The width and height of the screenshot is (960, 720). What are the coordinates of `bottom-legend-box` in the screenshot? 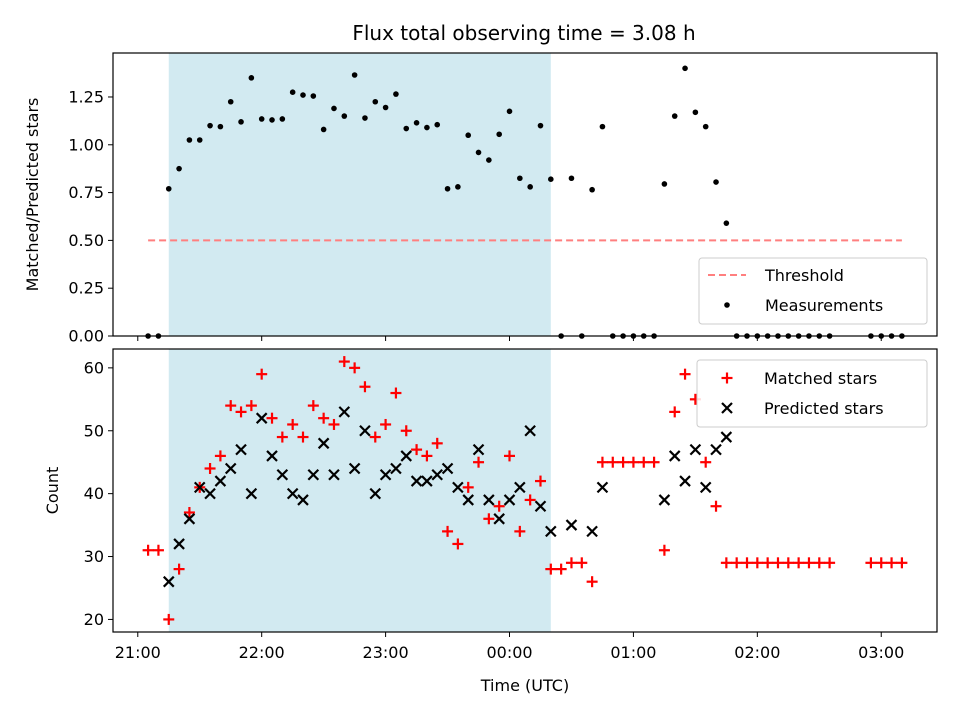 It's located at (812, 393).